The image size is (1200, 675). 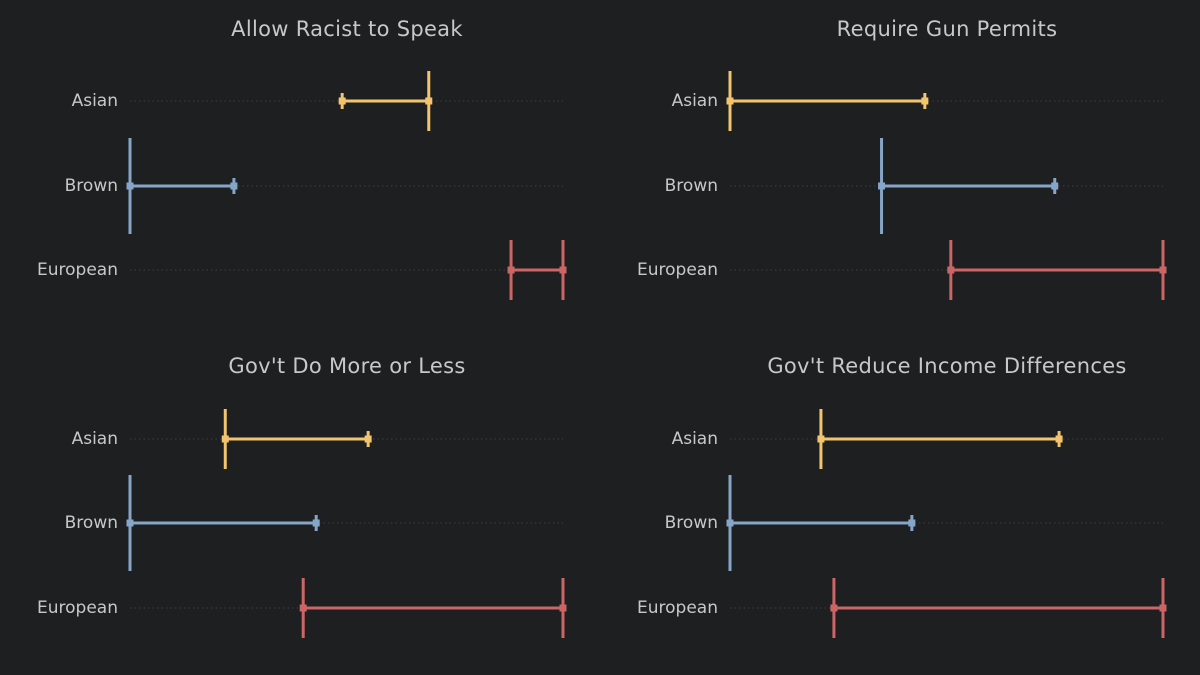 I want to click on panel-title: Gov't Reduce Income Differences, so click(x=946, y=366).